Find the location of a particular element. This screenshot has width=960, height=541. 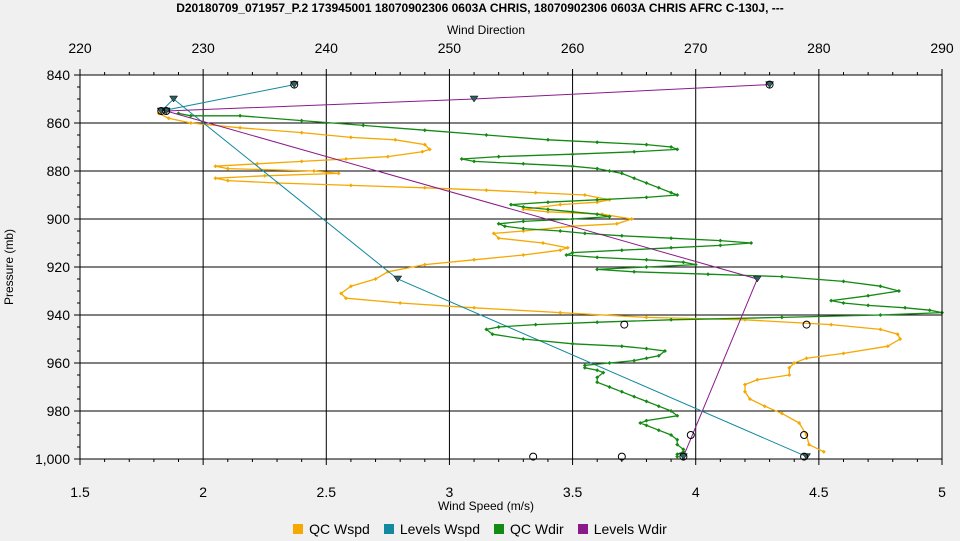

y-axis-tick-label: 940 is located at coordinates (59, 315).